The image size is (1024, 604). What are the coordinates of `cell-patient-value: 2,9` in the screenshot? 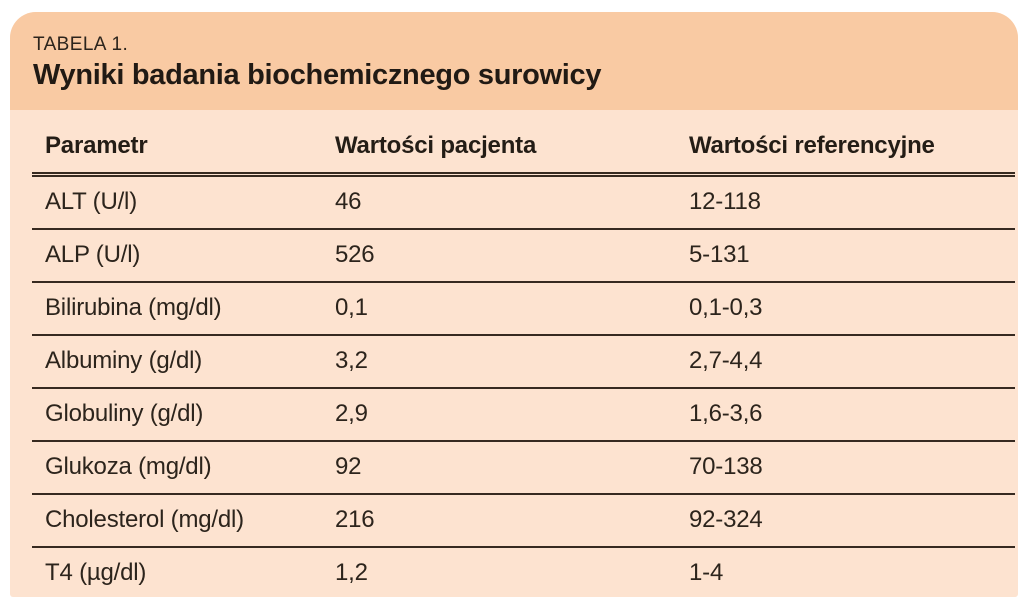 It's located at (512, 415).